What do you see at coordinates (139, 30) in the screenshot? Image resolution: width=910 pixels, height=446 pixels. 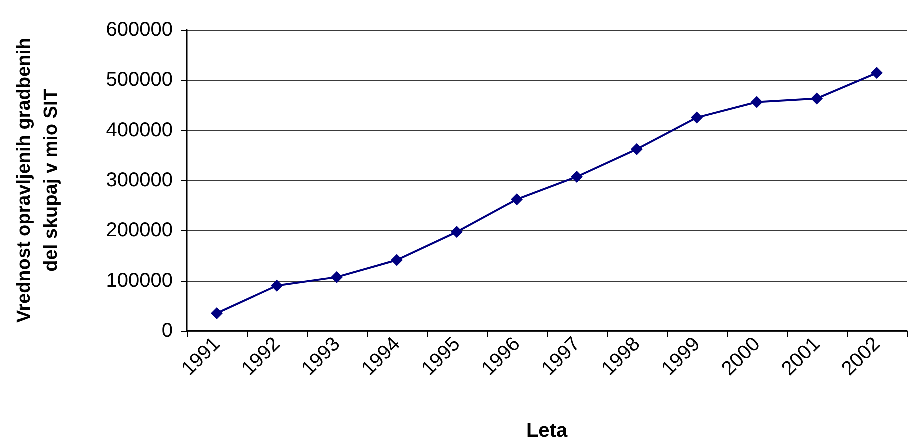 I see `y-tick-label: 600000` at bounding box center [139, 30].